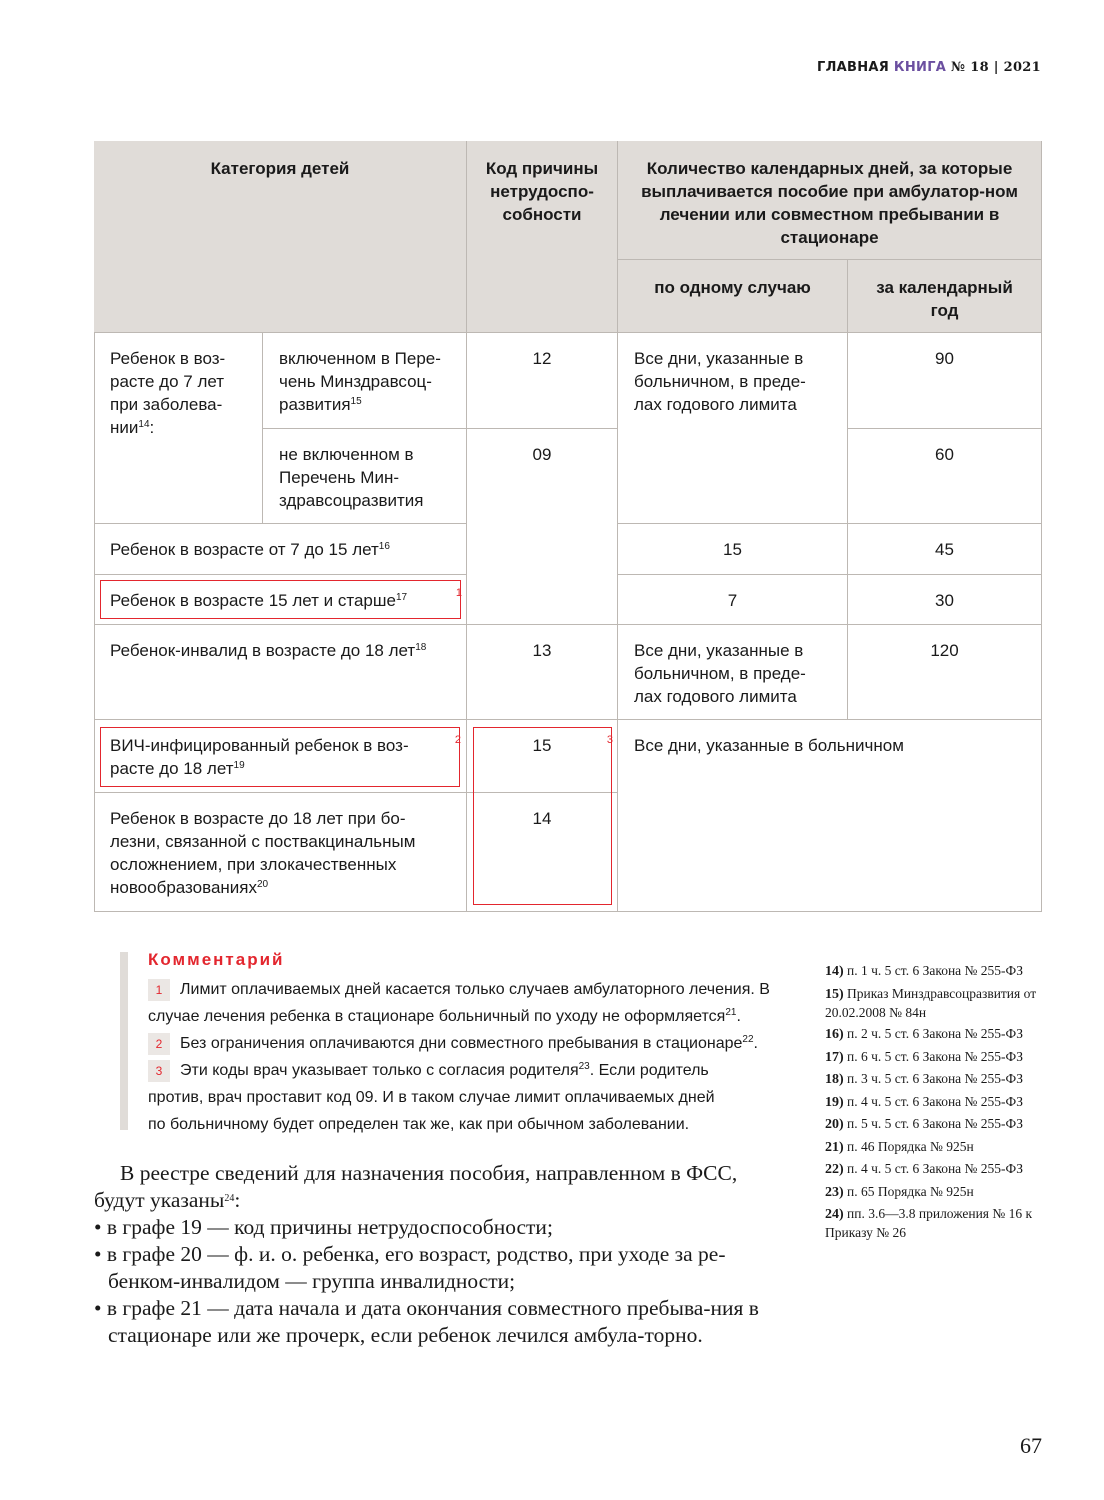 The image size is (1104, 1500). What do you see at coordinates (542, 237) in the screenshot?
I see `header-code: Код причины нетрудоспо-собности` at bounding box center [542, 237].